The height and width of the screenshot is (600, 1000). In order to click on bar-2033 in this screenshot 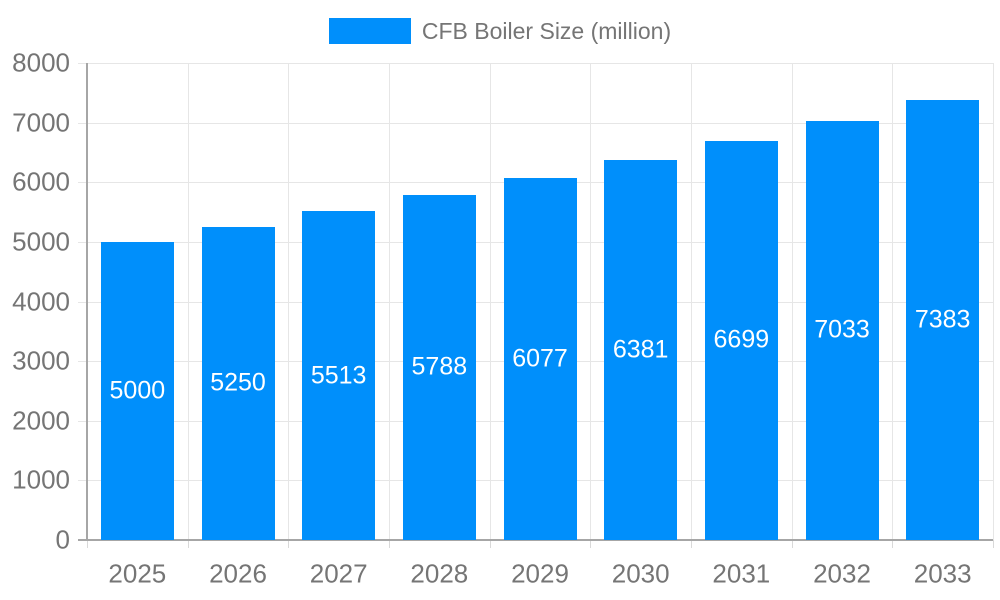, I will do `click(943, 319)`.